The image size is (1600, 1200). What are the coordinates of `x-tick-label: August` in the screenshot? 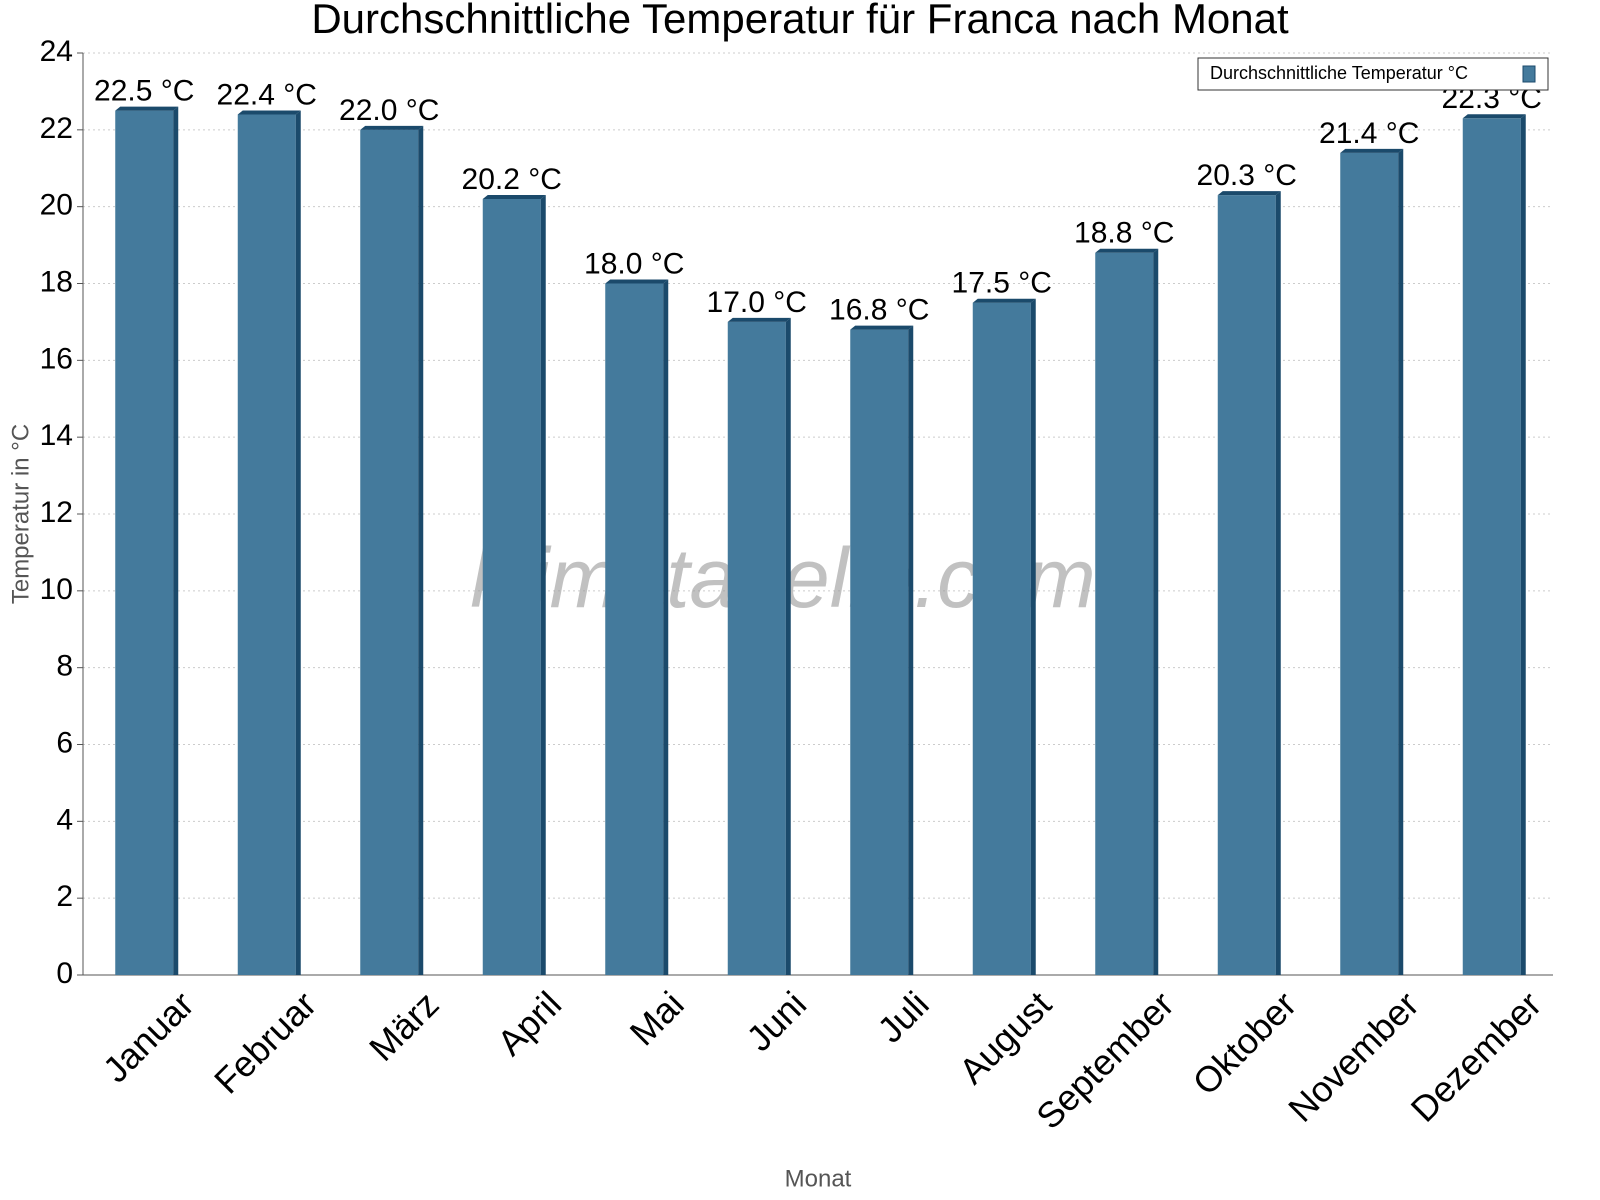 It's located at (1005, 1037).